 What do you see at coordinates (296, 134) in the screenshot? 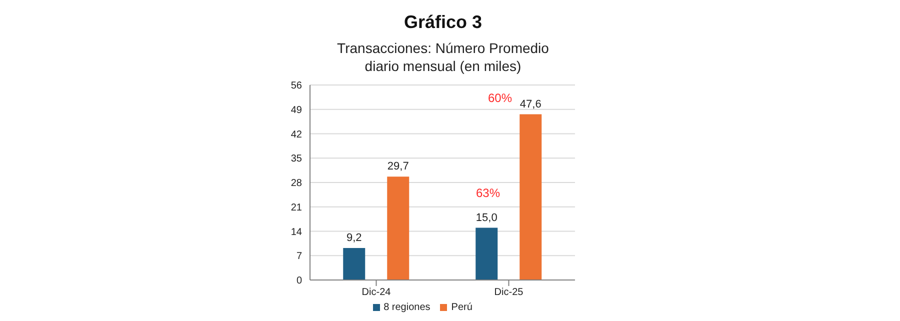
I see `y-tick-label: 42` at bounding box center [296, 134].